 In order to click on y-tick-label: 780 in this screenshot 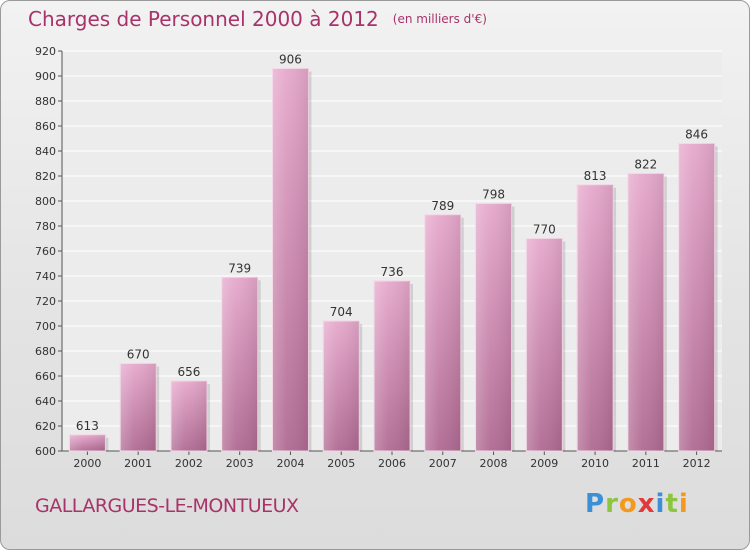, I will do `click(45, 226)`.